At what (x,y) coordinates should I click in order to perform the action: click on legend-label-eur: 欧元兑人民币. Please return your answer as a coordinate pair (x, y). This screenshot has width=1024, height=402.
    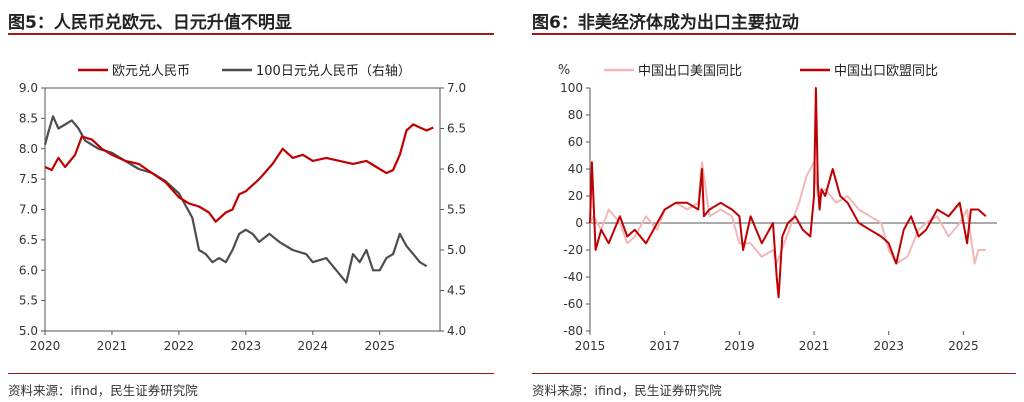
    Looking at the image, I should click on (151, 71).